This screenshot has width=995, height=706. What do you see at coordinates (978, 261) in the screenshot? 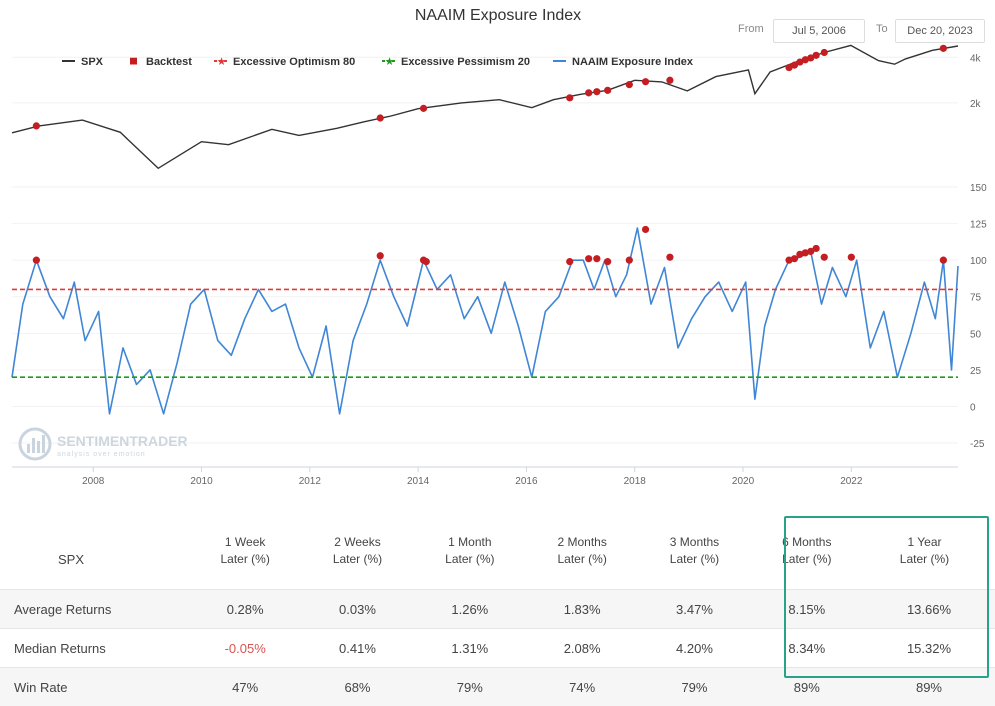
I see `naaim-tick-label: 100` at bounding box center [978, 261].